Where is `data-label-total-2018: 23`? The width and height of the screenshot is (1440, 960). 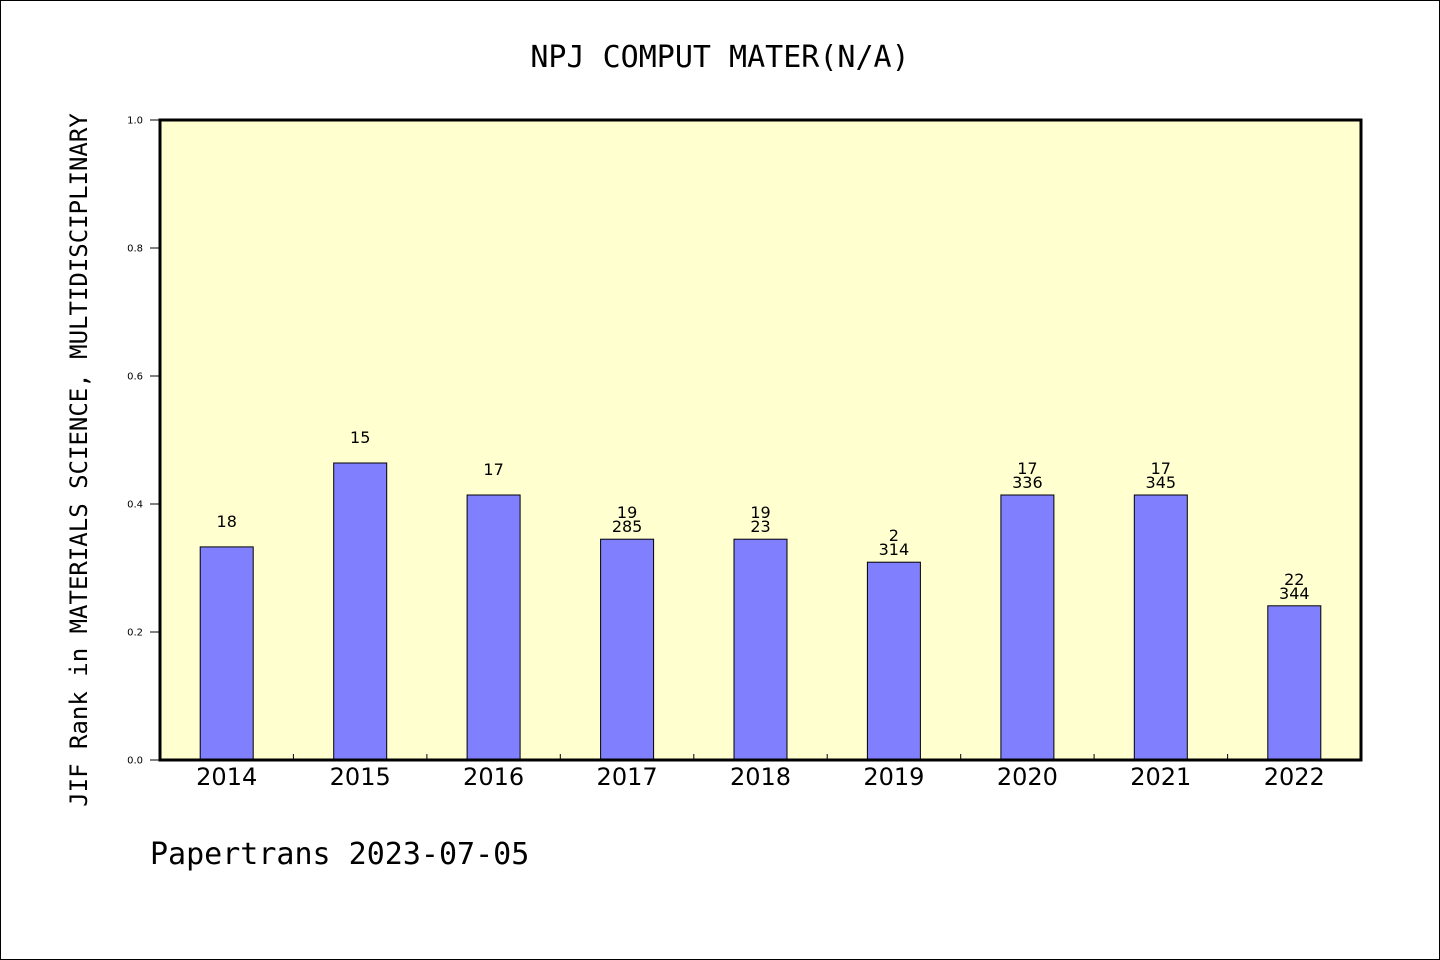
data-label-total-2018: 23 is located at coordinates (760, 526).